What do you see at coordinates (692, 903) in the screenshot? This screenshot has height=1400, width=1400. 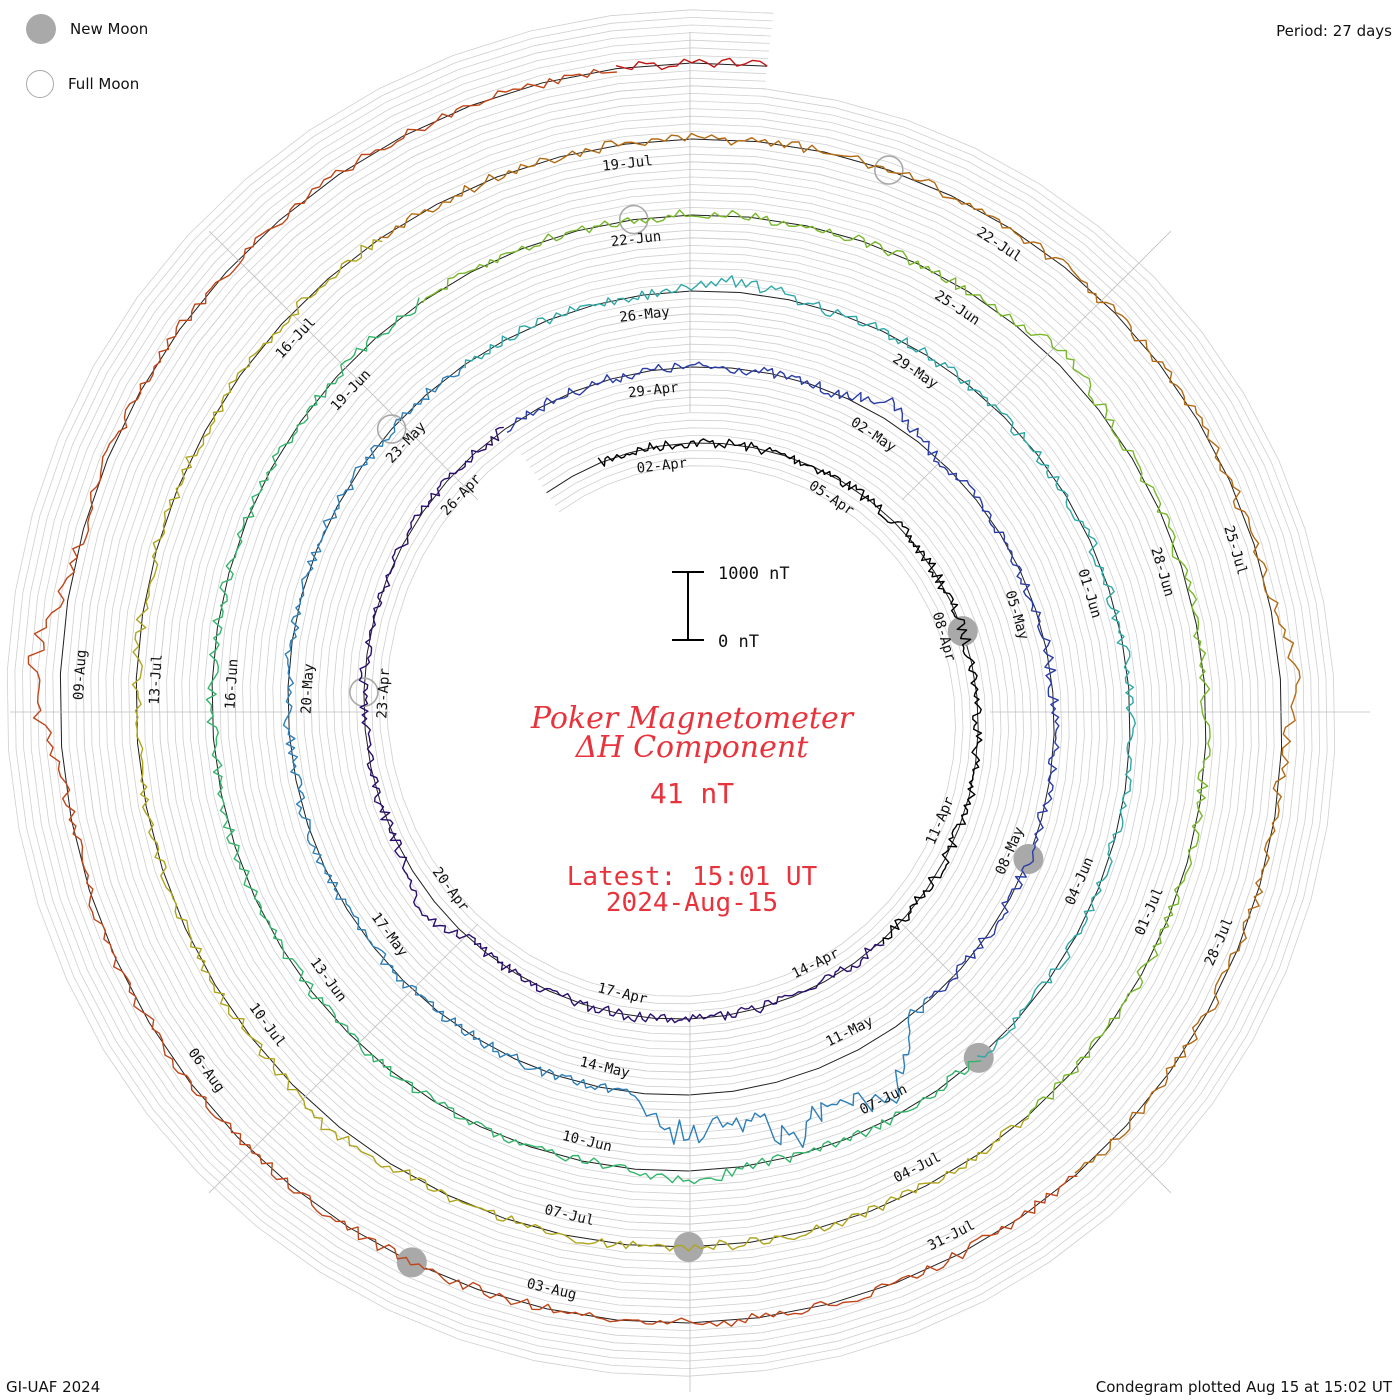 I see `latest-date: 2024-Aug-15` at bounding box center [692, 903].